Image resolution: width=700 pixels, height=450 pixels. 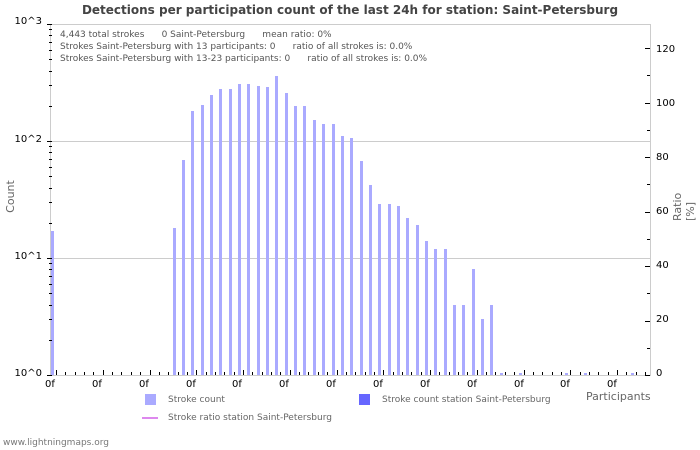 What do you see at coordinates (662, 157) in the screenshot?
I see `y2-tick-label: 80` at bounding box center [662, 157].